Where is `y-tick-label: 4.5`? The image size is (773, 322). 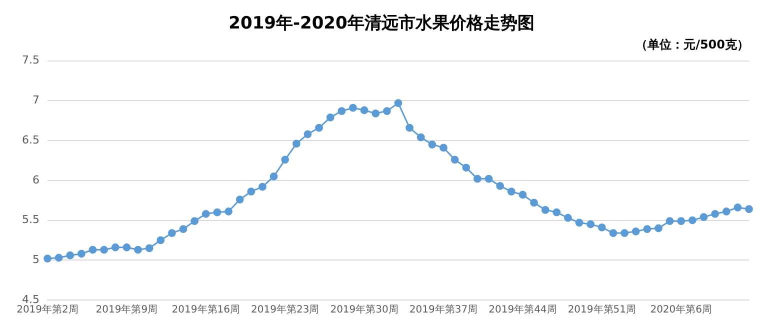 y-tick-label: 4.5 is located at coordinates (31, 299).